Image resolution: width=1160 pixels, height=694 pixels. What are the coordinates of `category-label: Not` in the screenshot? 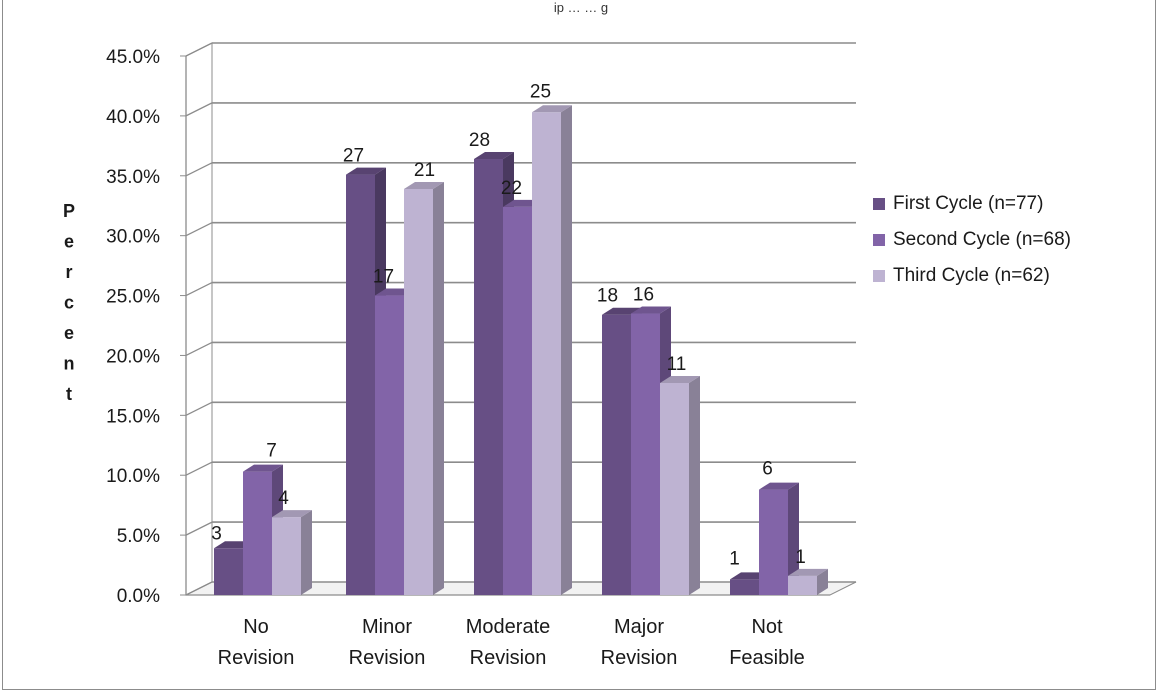 It's located at (767, 627).